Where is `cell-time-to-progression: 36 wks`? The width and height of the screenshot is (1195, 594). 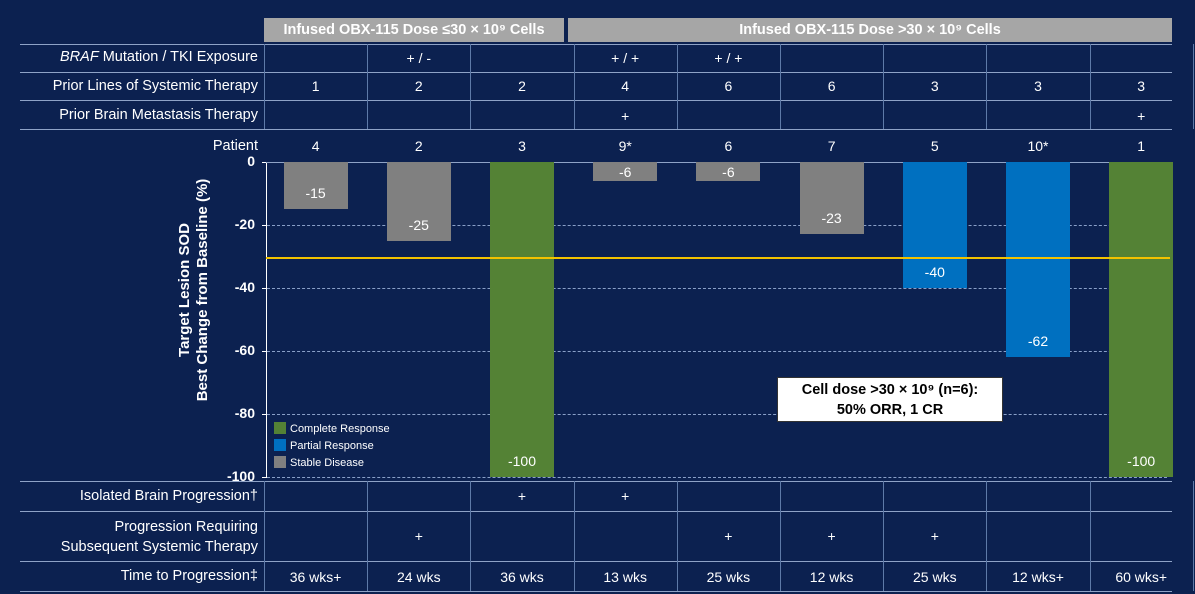
cell-time-to-progression: 36 wks is located at coordinates (522, 577).